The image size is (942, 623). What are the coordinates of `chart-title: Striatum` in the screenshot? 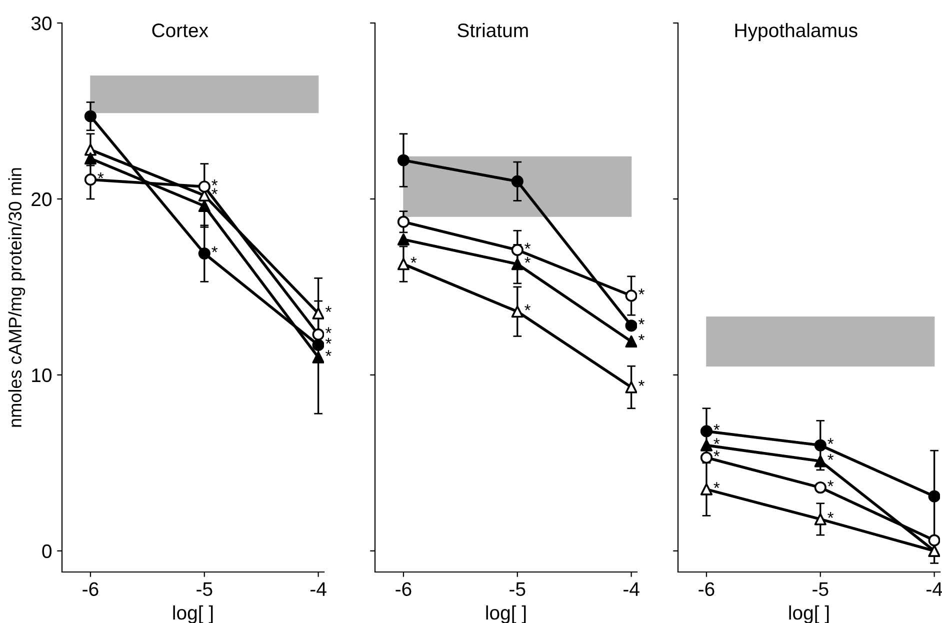 It's located at (493, 30).